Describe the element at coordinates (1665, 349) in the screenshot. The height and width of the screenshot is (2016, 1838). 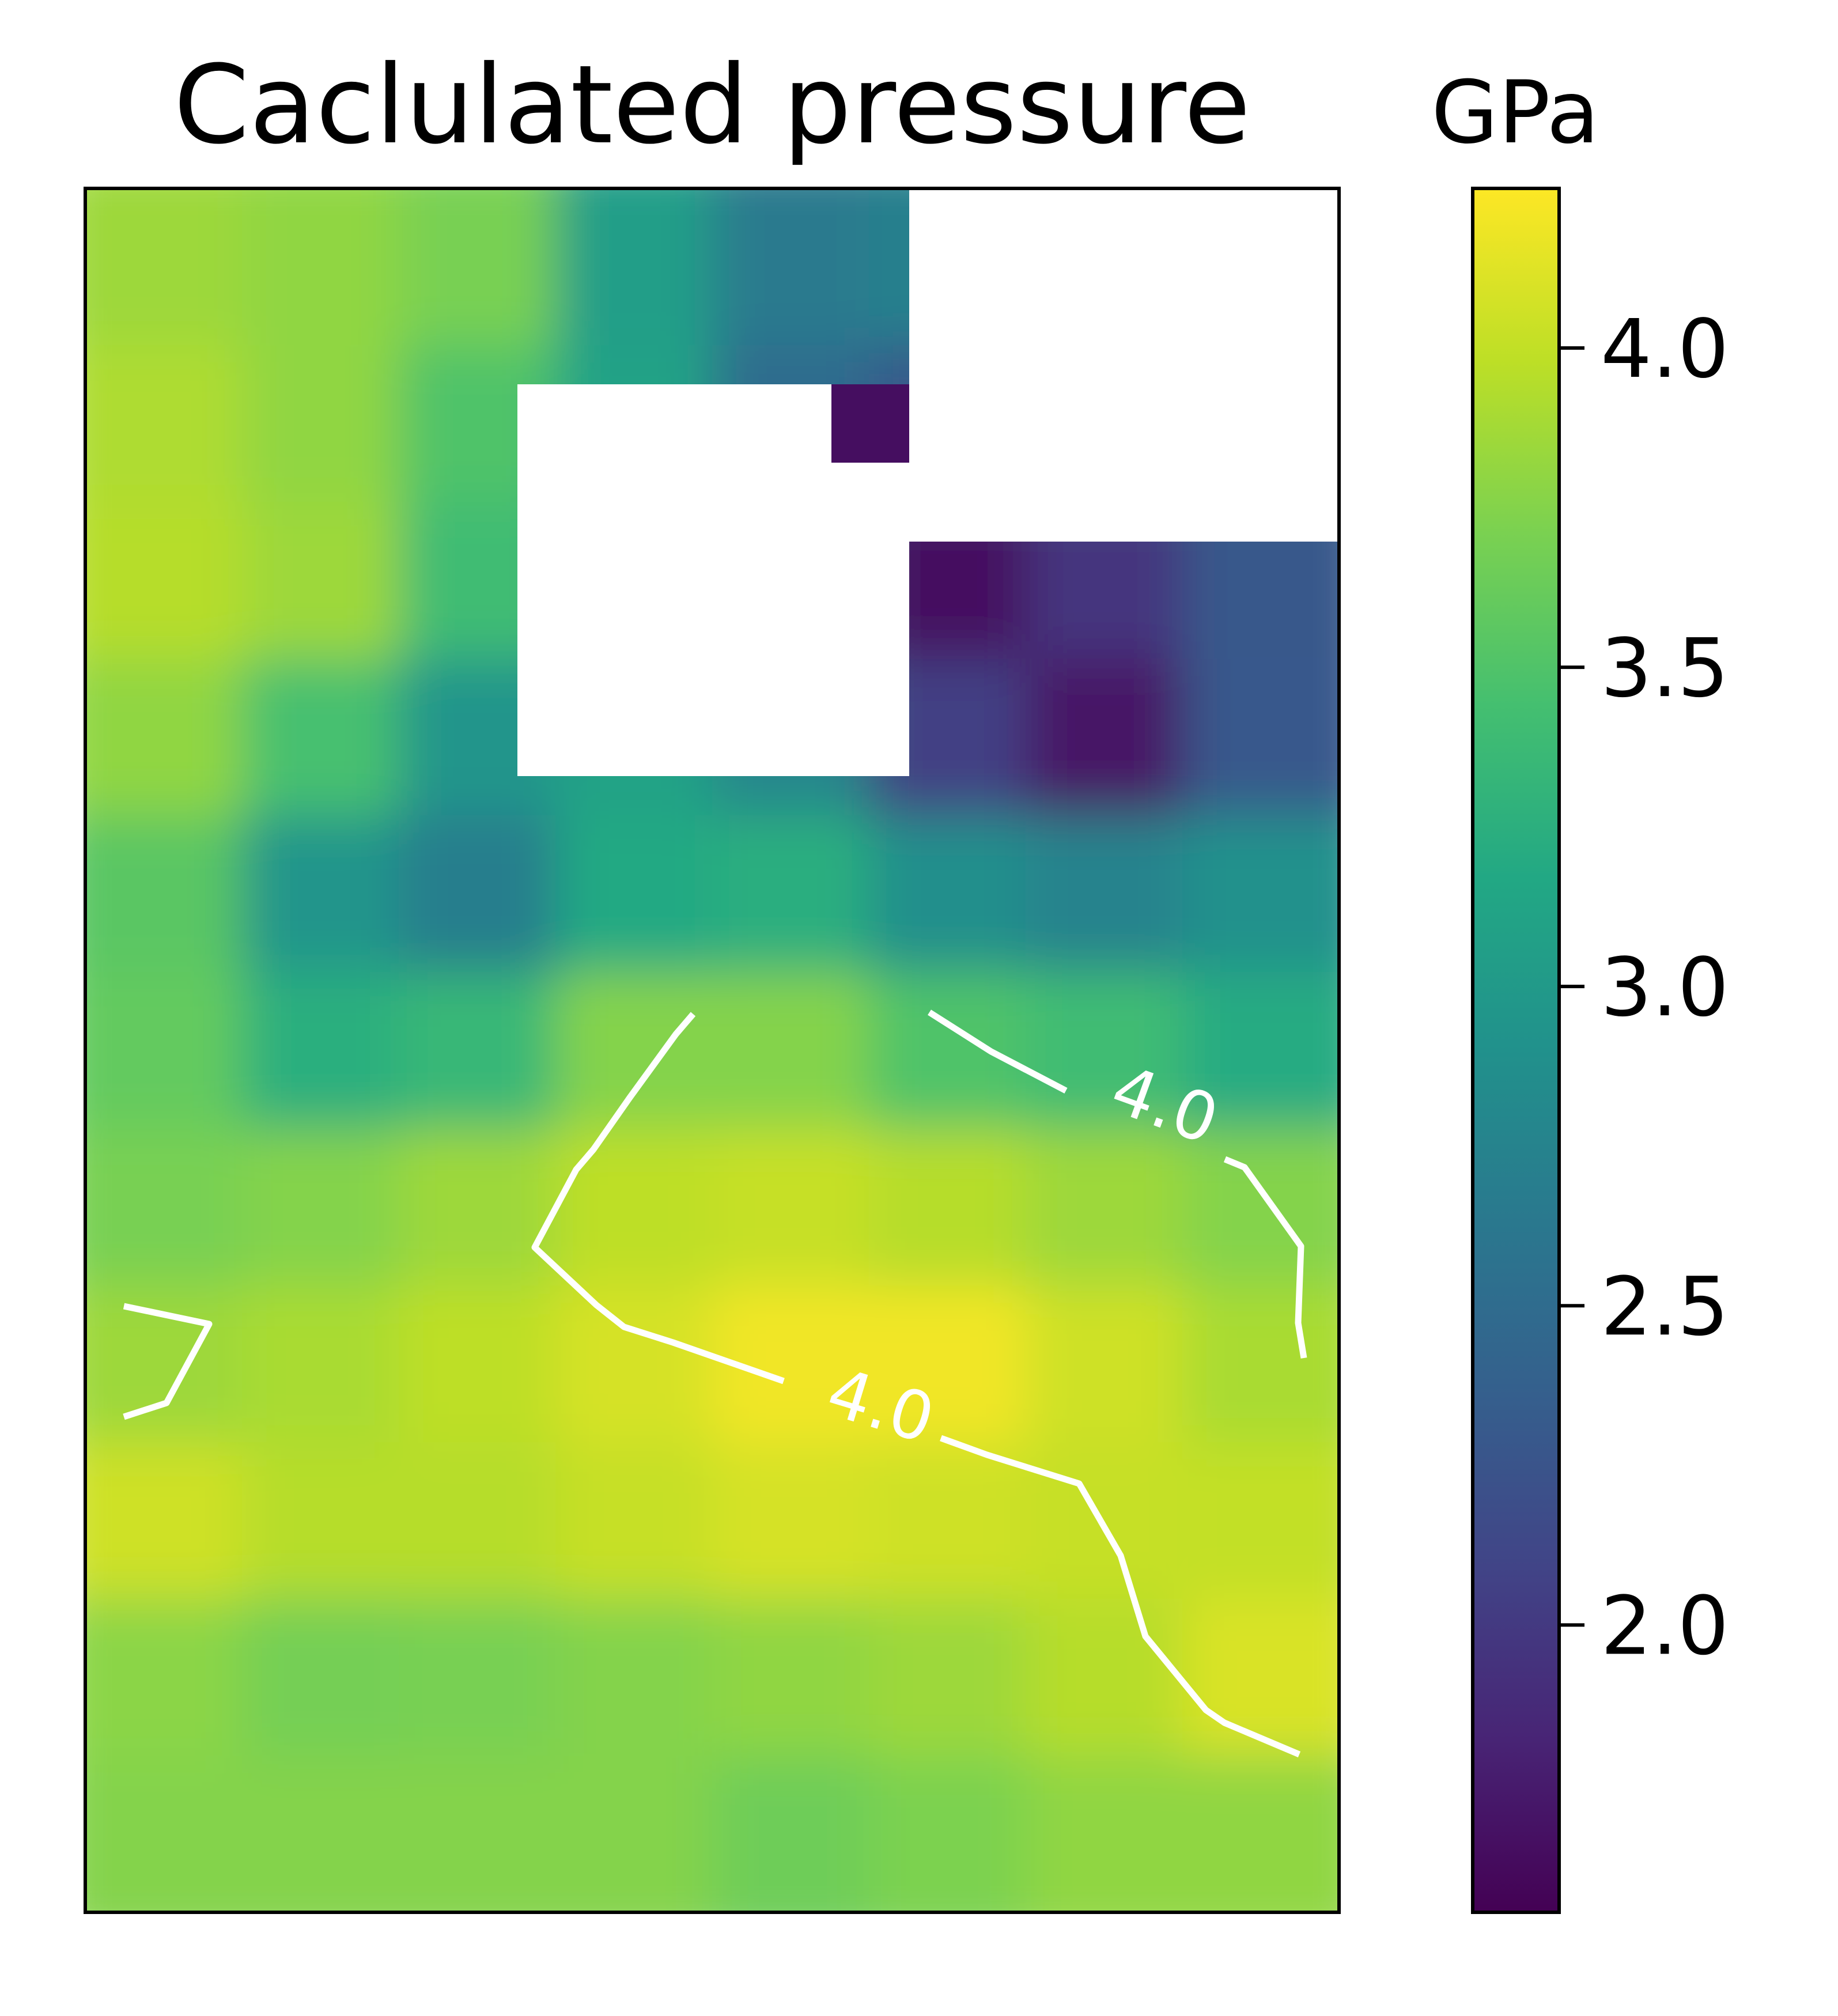
I see `colorbar-tick-label: 4.0` at that location.